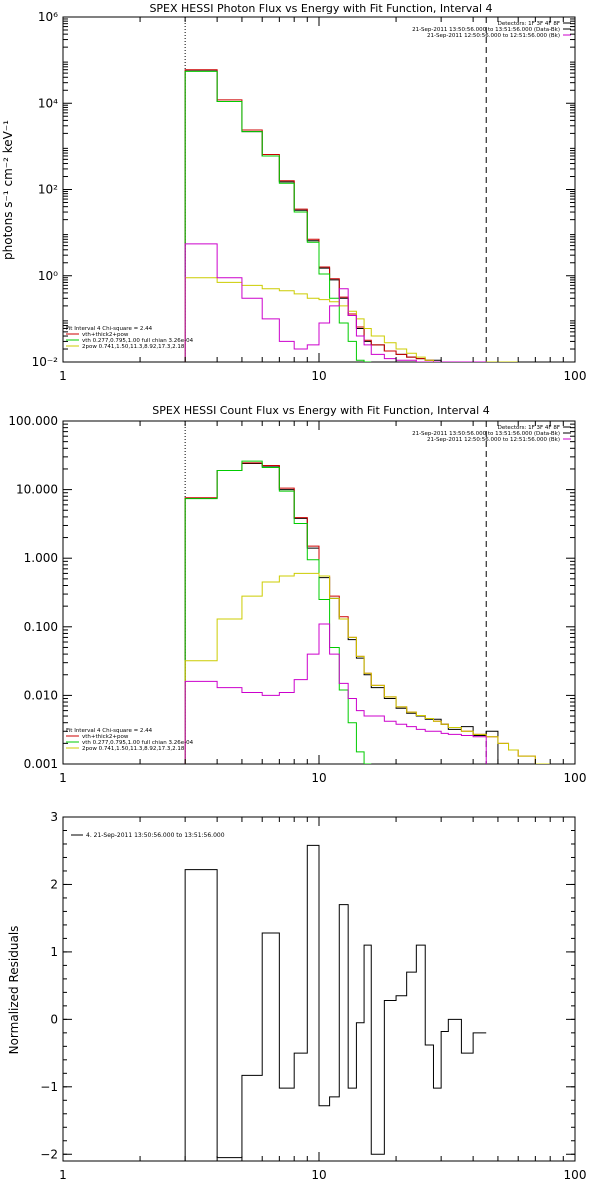 This screenshot has height=1200, width=600. I want to click on y-tick-label: 0, so click(54, 1019).